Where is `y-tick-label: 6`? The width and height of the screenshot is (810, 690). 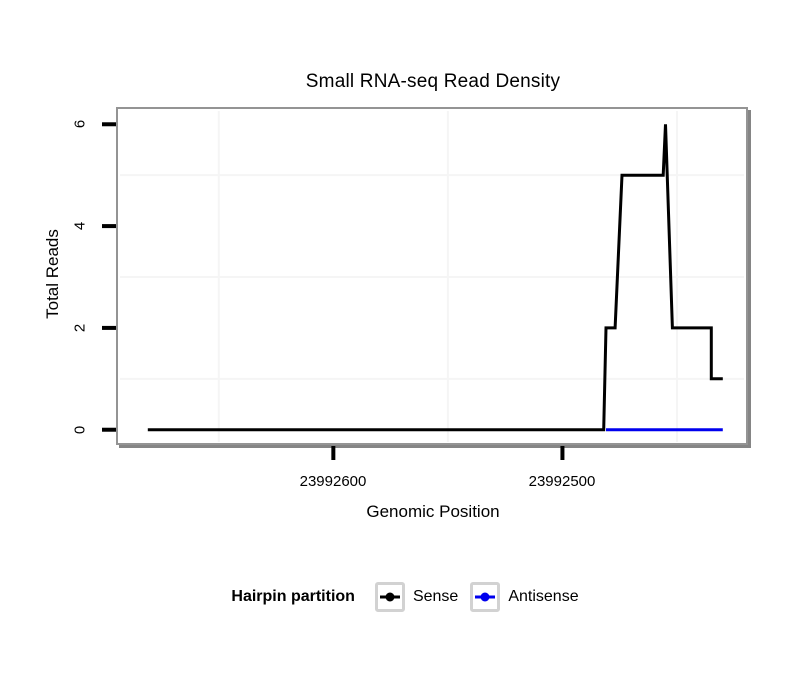 y-tick-label: 6 is located at coordinates (80, 124).